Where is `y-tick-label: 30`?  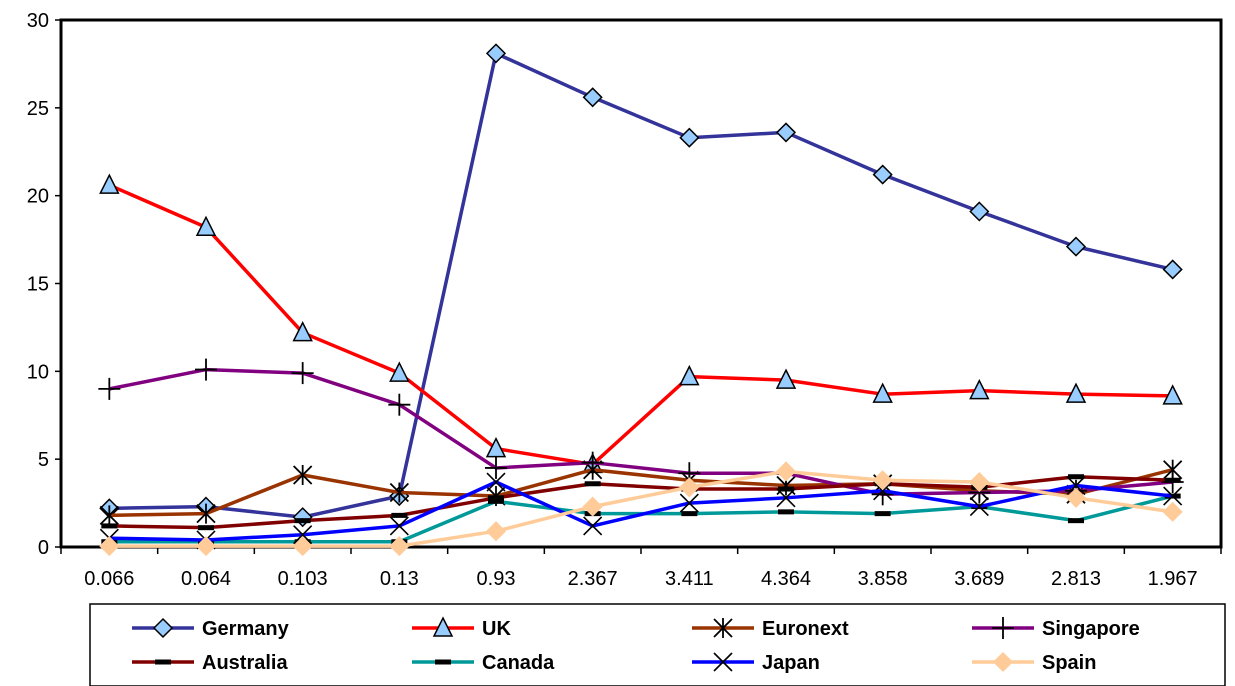 y-tick-label: 30 is located at coordinates (38, 21).